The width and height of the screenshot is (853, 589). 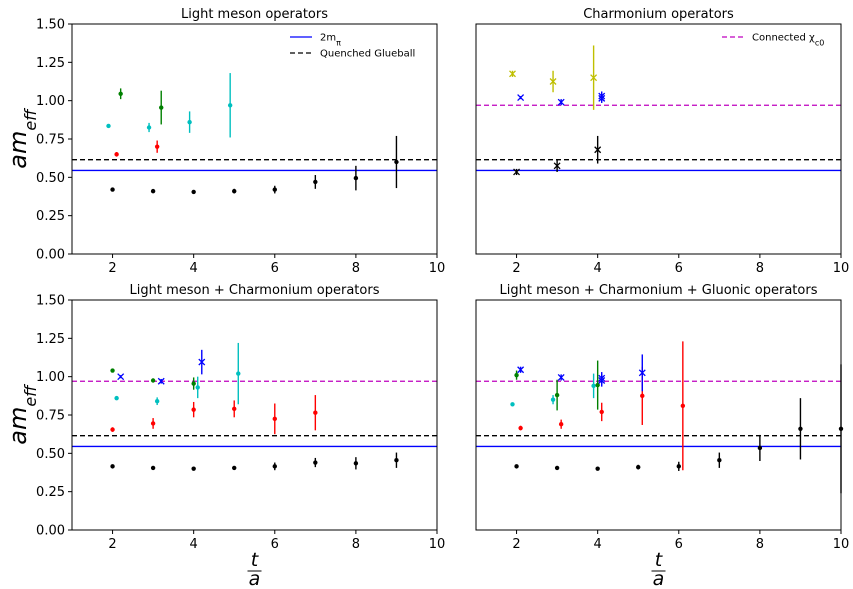 I want to click on panel-title: Light meson + Charmonium operators, so click(x=255, y=290).